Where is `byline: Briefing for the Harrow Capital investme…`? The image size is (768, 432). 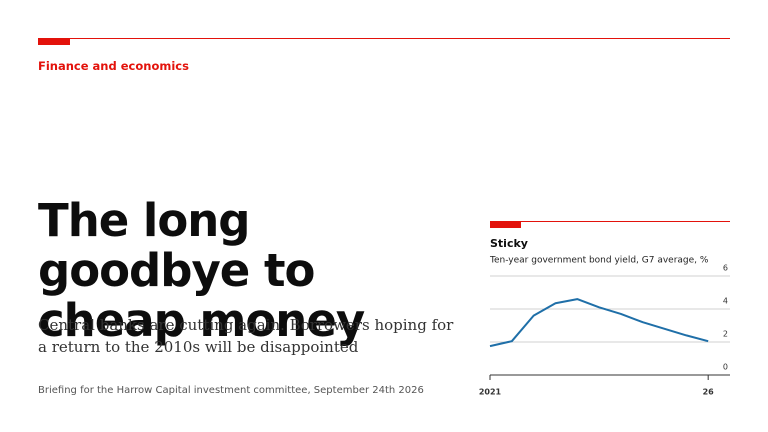
byline: Briefing for the Harrow Capital investme… is located at coordinates (231, 390).